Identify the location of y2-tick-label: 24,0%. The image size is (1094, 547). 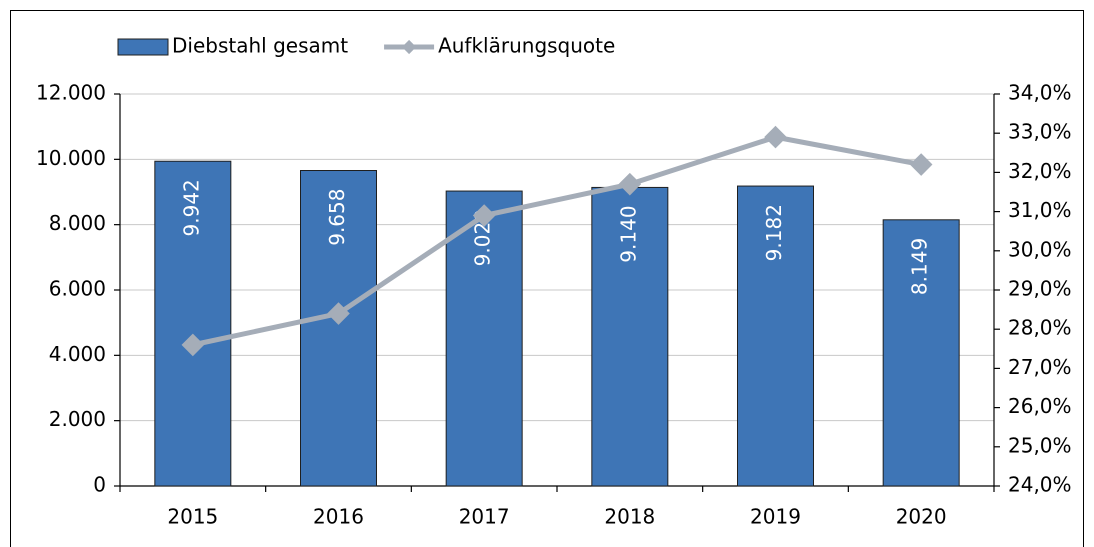
(1040, 485).